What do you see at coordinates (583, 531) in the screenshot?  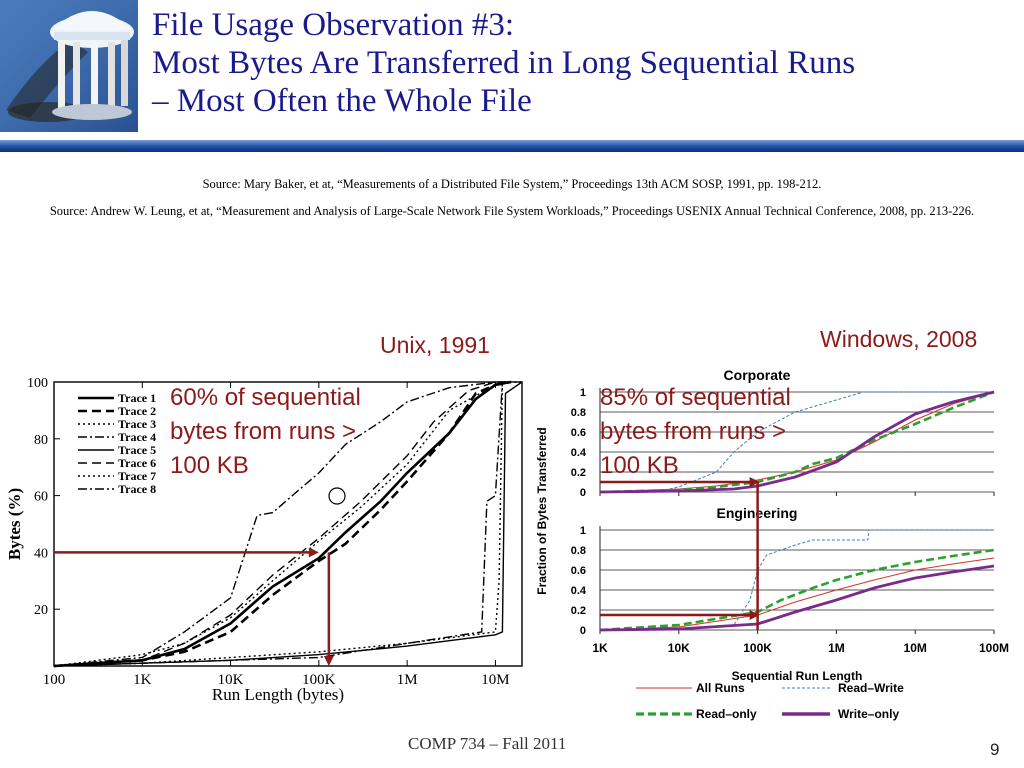 I see `engineering-y-tick-label: 1` at bounding box center [583, 531].